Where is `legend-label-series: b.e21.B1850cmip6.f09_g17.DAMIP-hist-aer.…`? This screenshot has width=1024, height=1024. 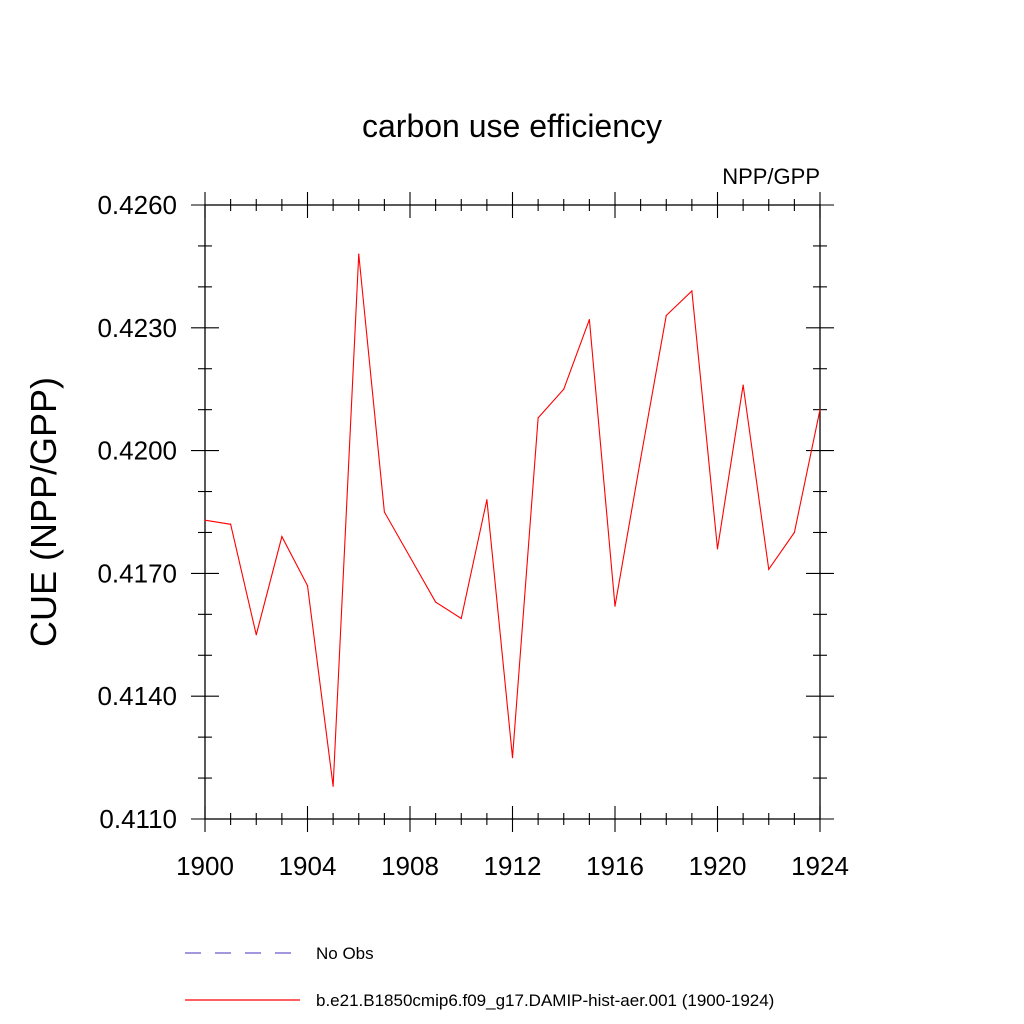
legend-label-series: b.e21.B1850cmip6.f09_g17.DAMIP-hist-aer.… is located at coordinates (545, 1000).